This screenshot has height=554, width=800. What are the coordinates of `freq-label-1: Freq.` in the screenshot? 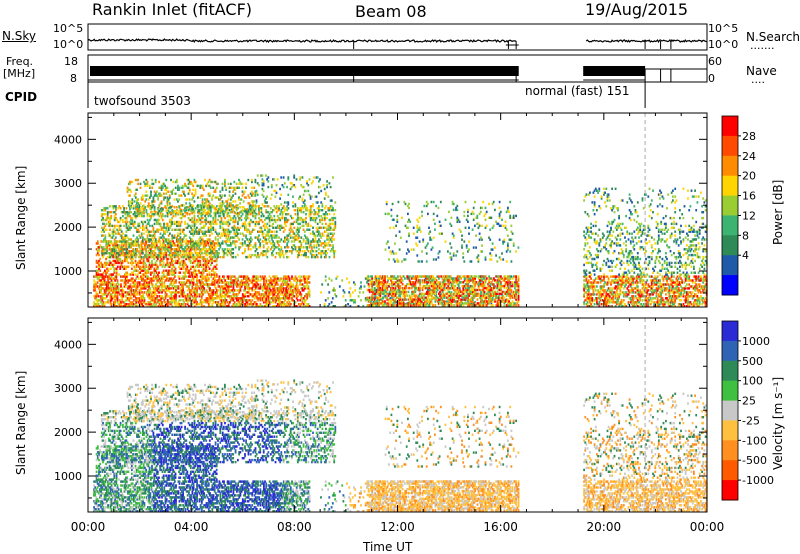 It's located at (20, 61).